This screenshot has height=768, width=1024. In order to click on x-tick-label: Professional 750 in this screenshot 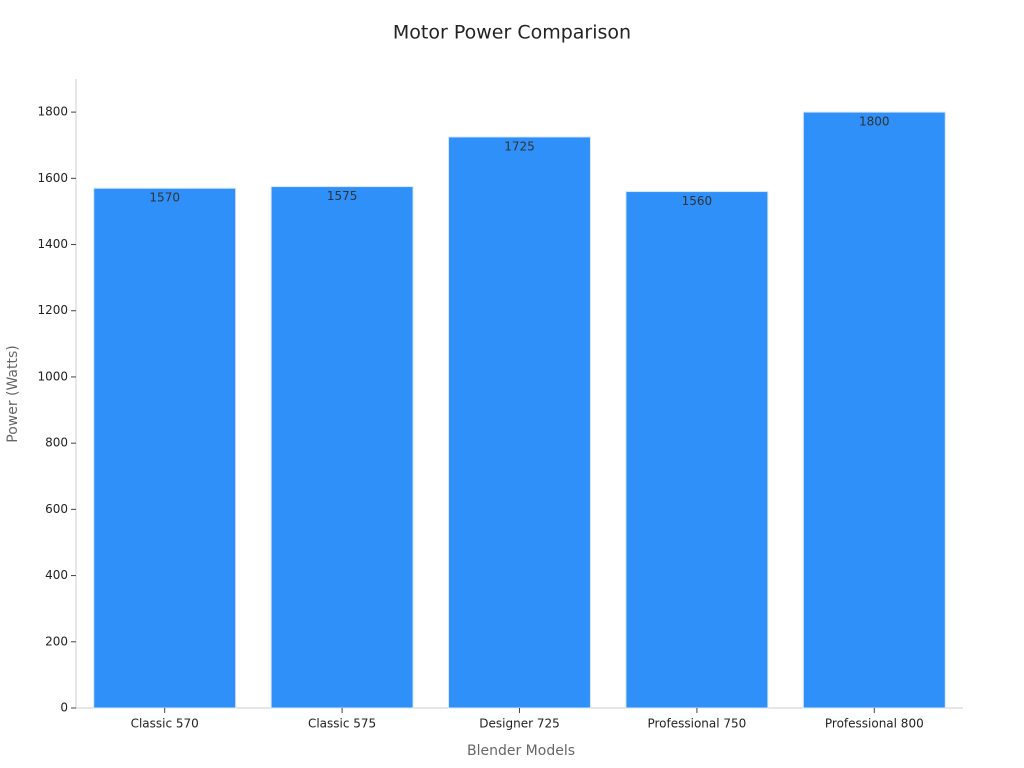, I will do `click(696, 724)`.